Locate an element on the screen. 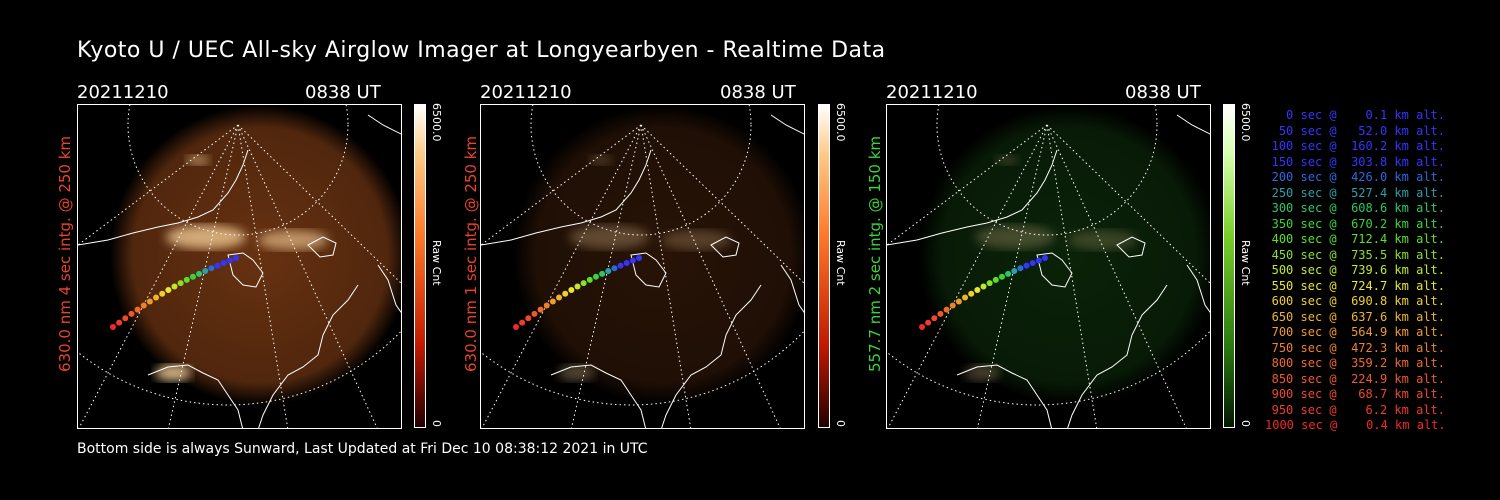 Image resolution: width=1500 pixels, height=500 pixels. legend-row: 250 sec @ 527.4 km alt. is located at coordinates (1358, 192).